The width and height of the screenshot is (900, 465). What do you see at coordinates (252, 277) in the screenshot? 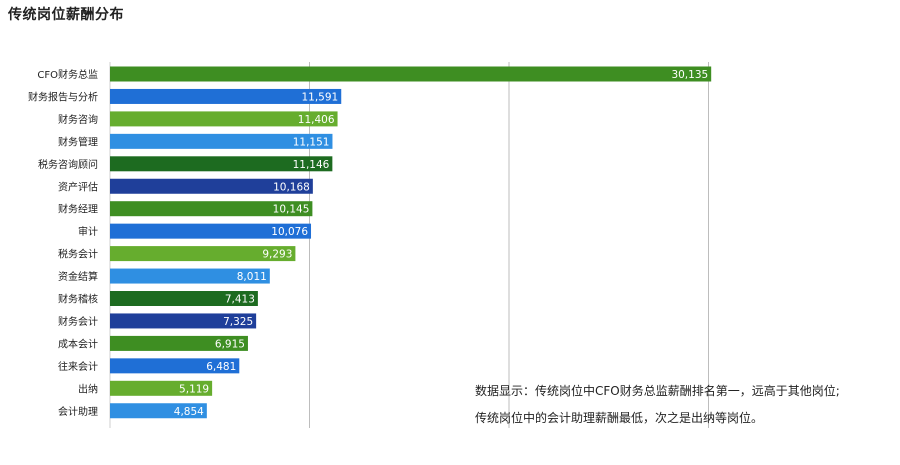
I see `value-label: 8,011` at bounding box center [252, 277].